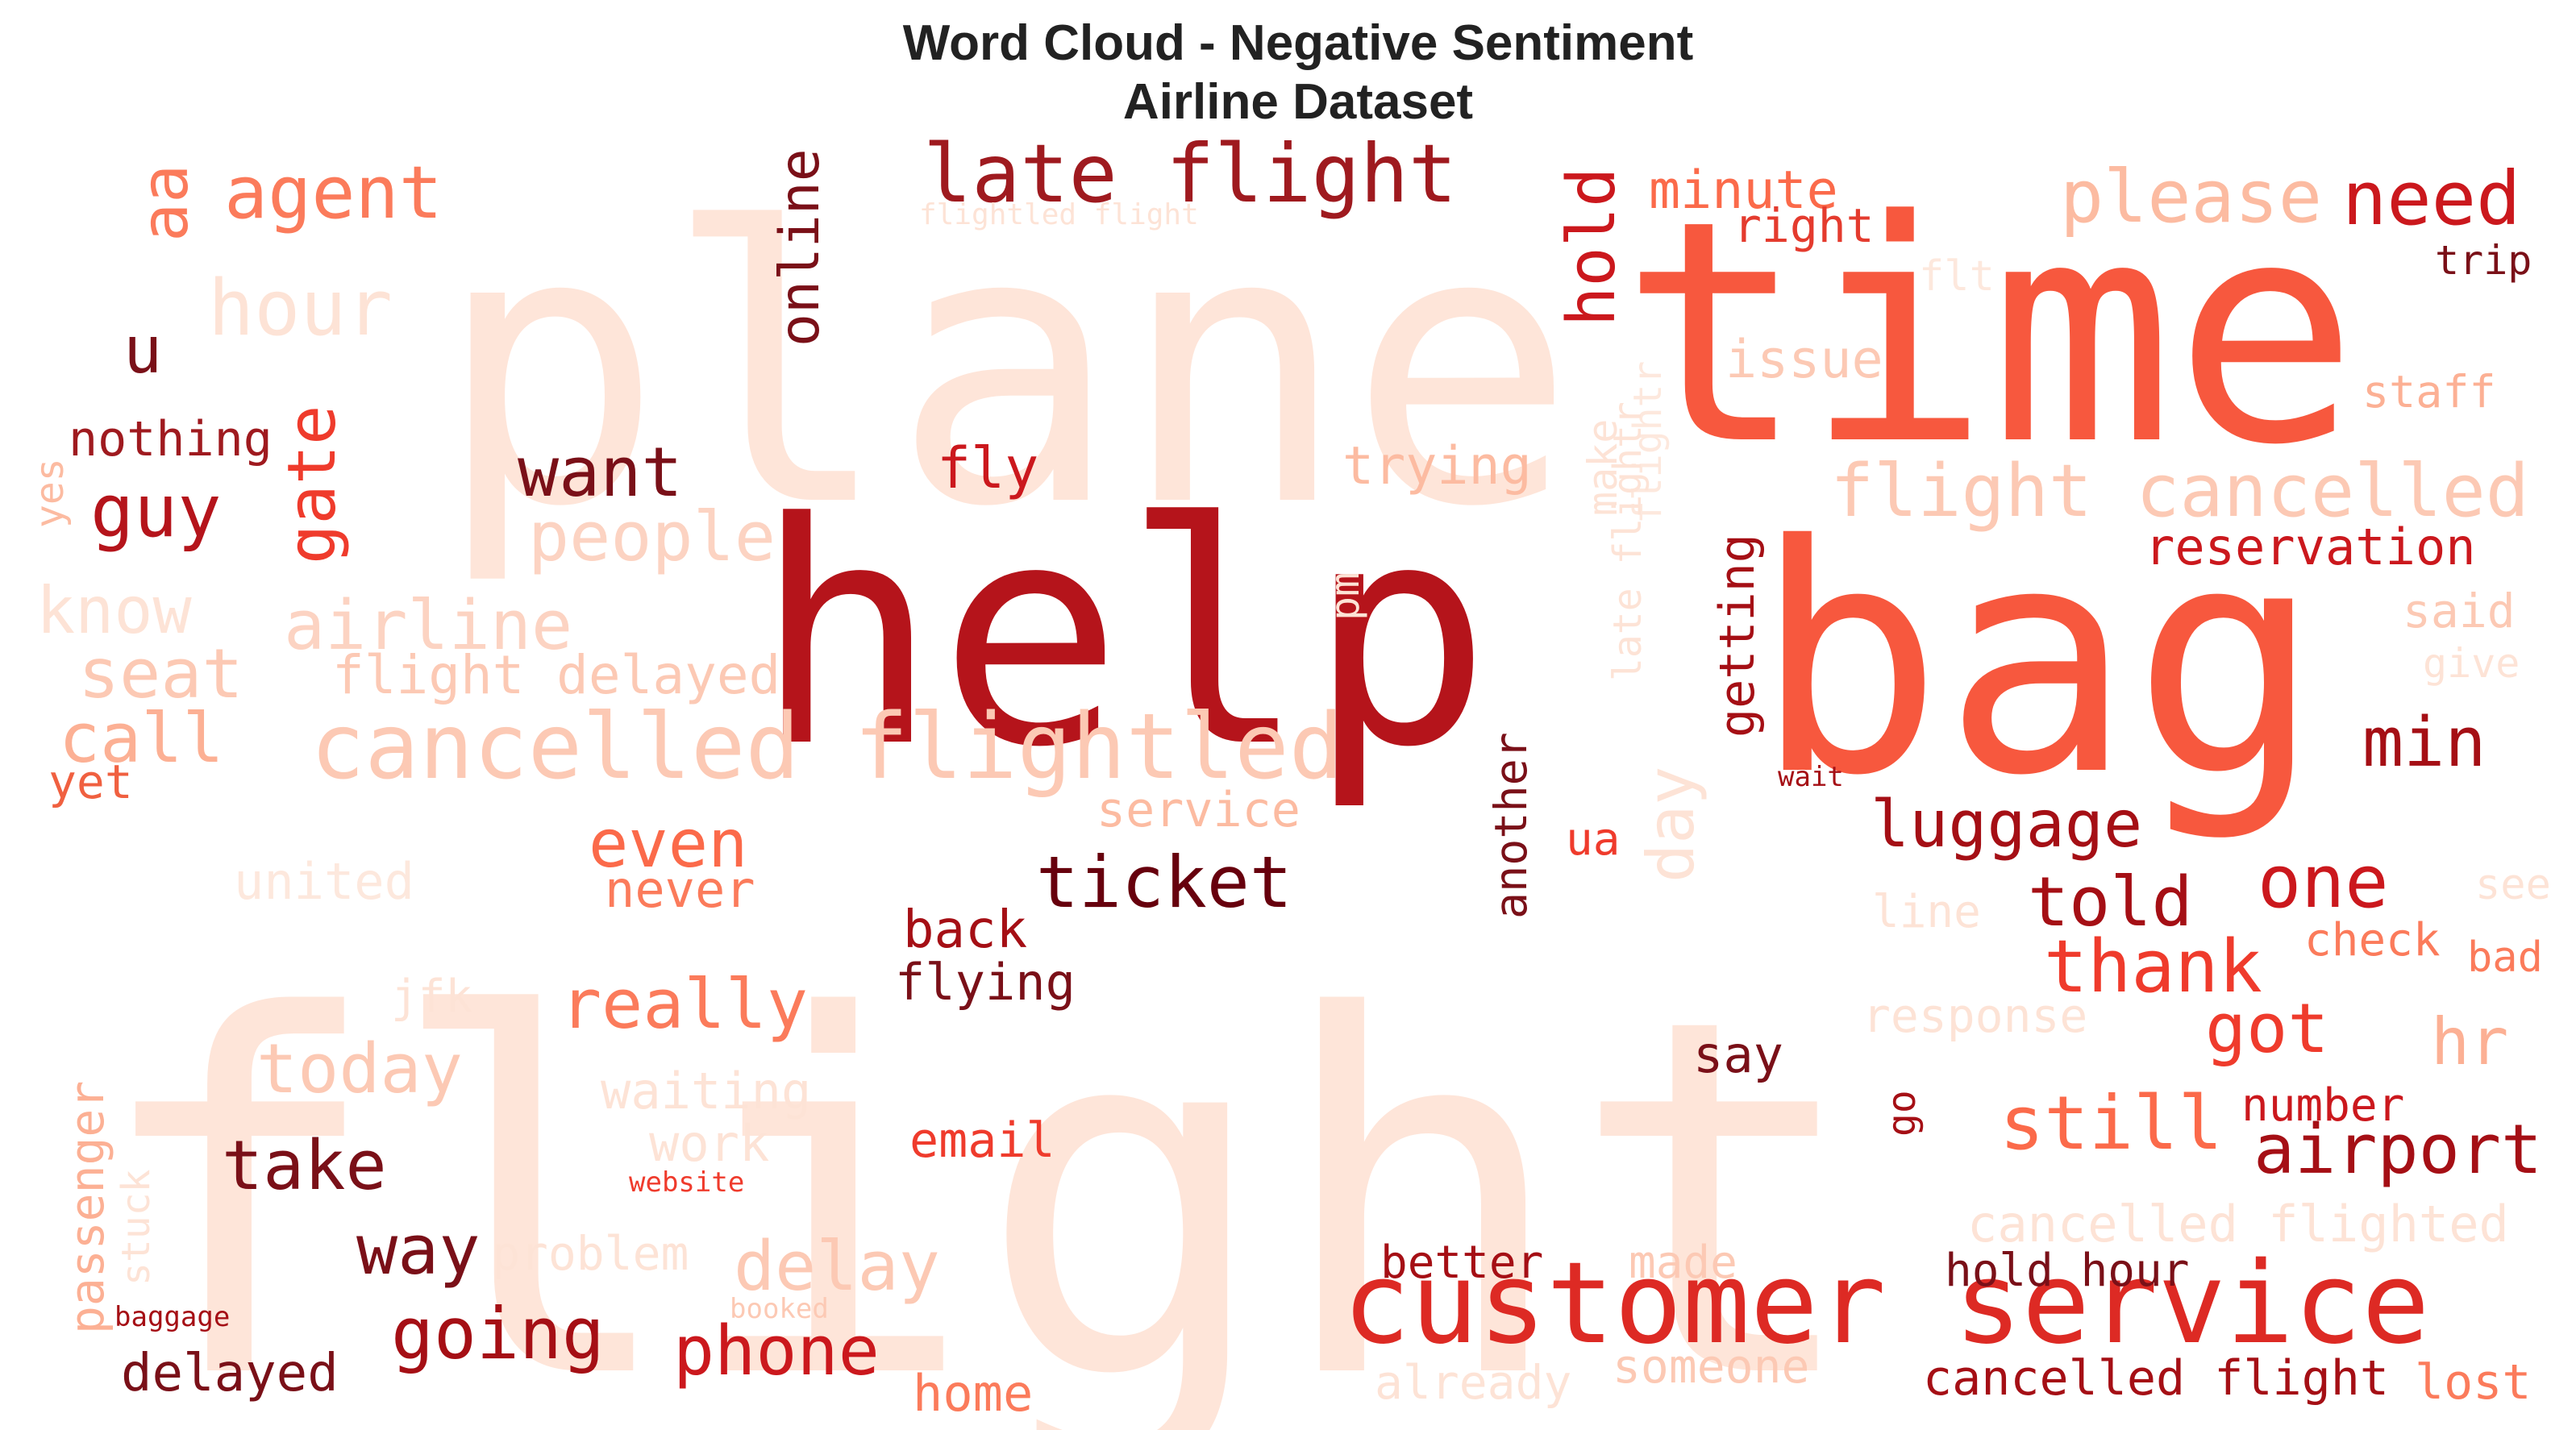  I want to click on word-min: min, so click(2425, 743).